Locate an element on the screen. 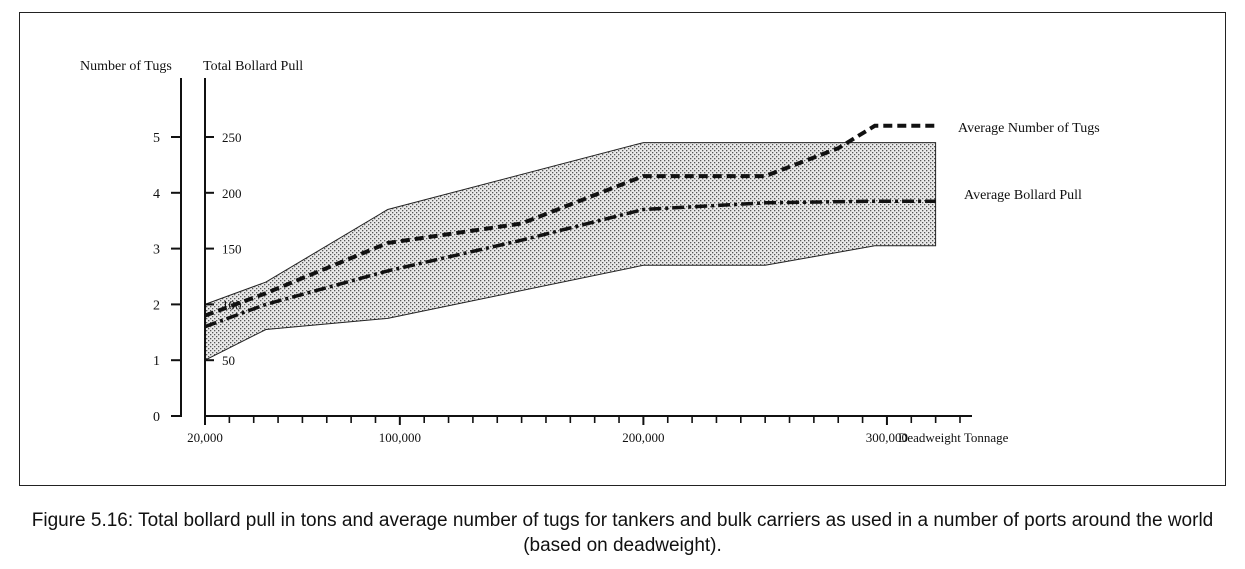  x-ticks: 20,000 100,000 200,000 300,000 is located at coordinates (574, 430).